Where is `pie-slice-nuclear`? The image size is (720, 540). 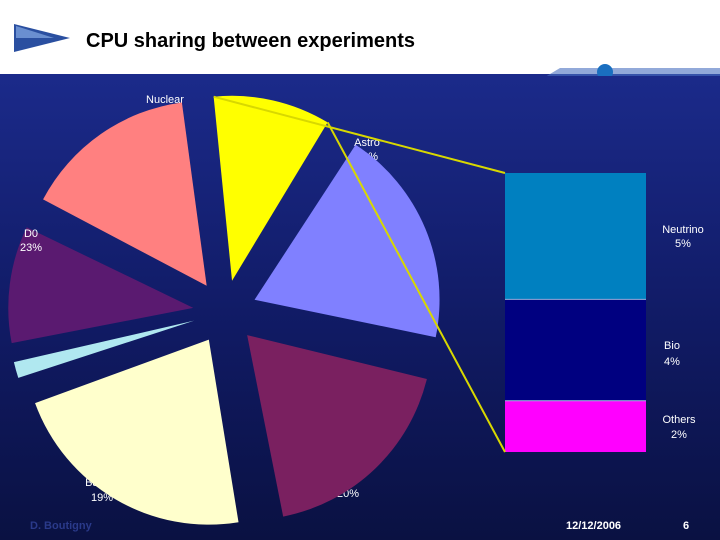
pie-slice-nuclear is located at coordinates (101, 285).